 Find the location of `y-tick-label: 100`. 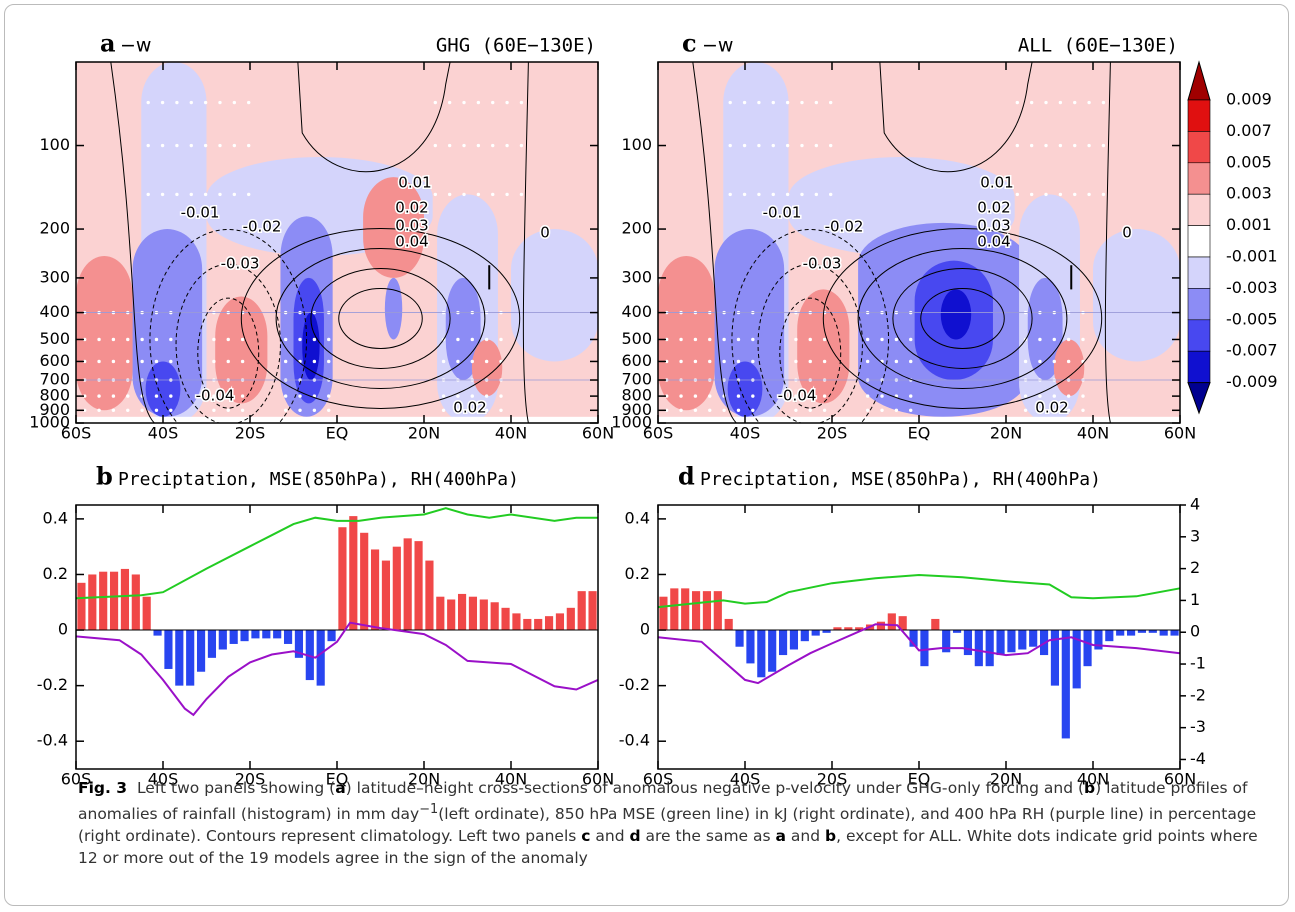

y-tick-label: 100 is located at coordinates (54, 144).